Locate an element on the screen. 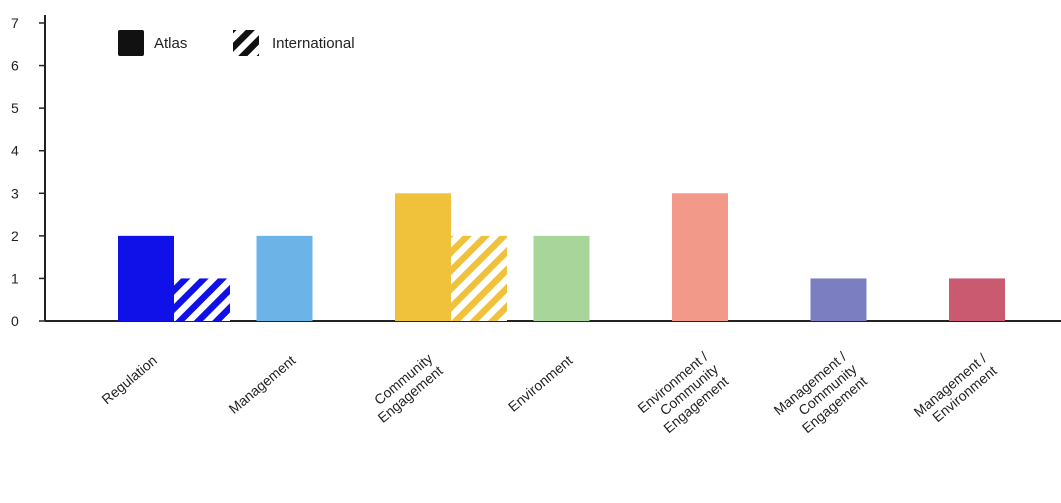 The height and width of the screenshot is (503, 1061). legend-label-international: International is located at coordinates (313, 43).